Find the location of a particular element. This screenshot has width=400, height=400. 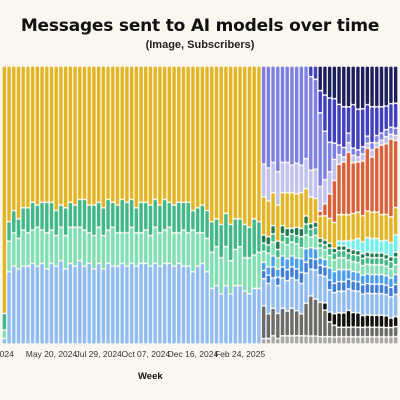

chart-title: Messages sent to AI models over time is located at coordinates (200, 26).